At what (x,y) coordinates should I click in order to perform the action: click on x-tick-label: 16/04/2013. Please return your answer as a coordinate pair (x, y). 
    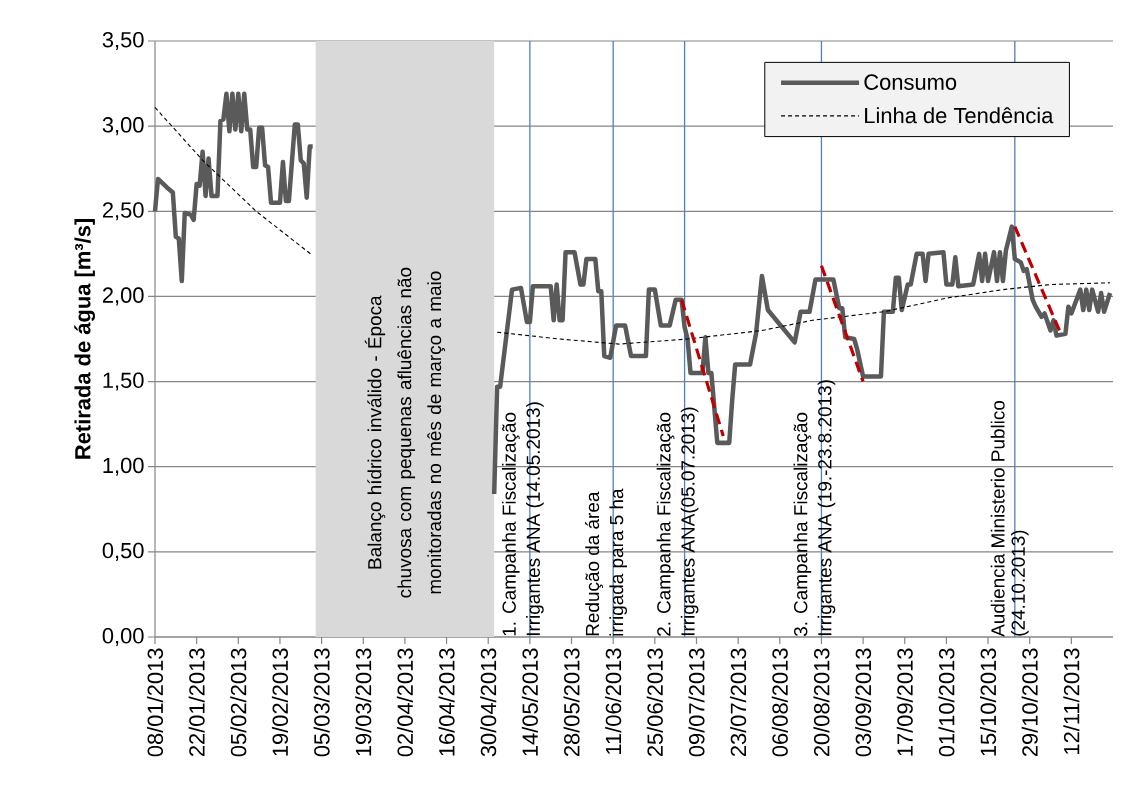
    Looking at the image, I should click on (446, 702).